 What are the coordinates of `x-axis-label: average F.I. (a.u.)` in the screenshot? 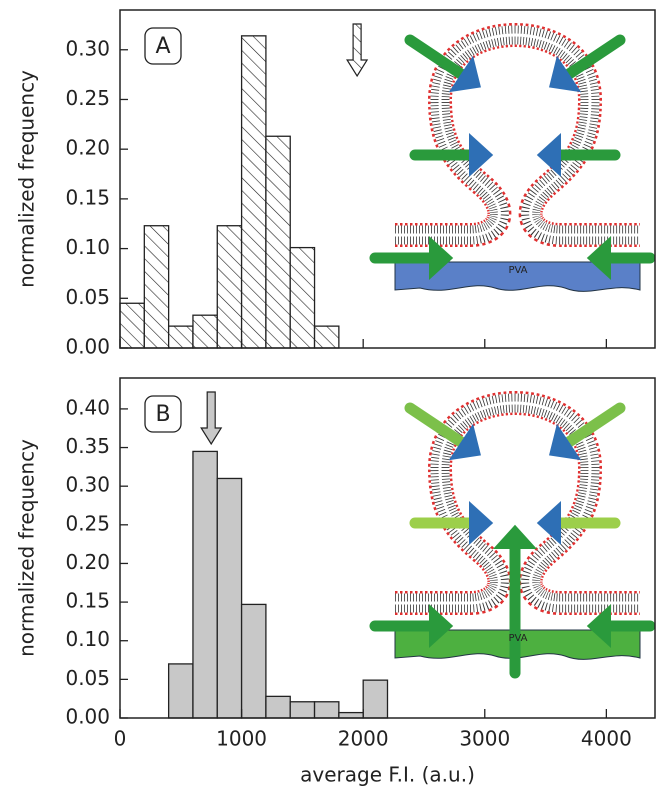 It's located at (387, 775).